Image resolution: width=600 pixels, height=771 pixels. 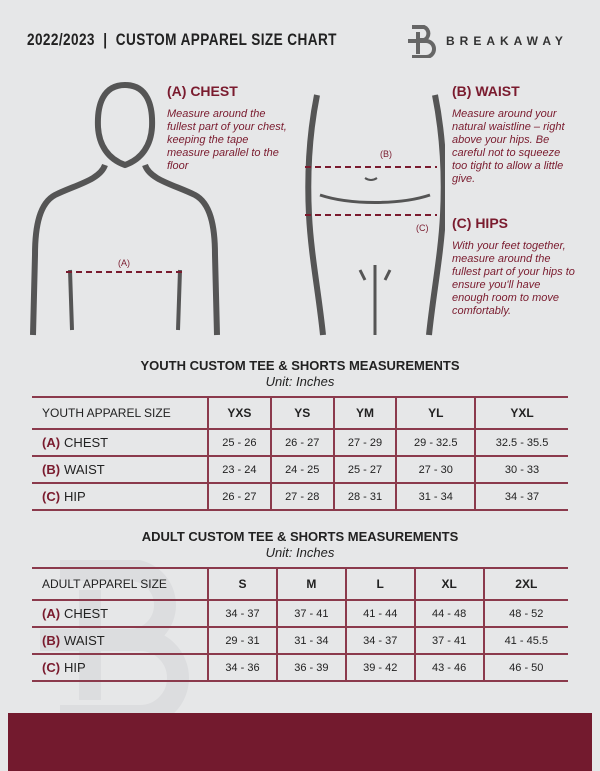 I want to click on size-column-header: L, so click(x=380, y=584).